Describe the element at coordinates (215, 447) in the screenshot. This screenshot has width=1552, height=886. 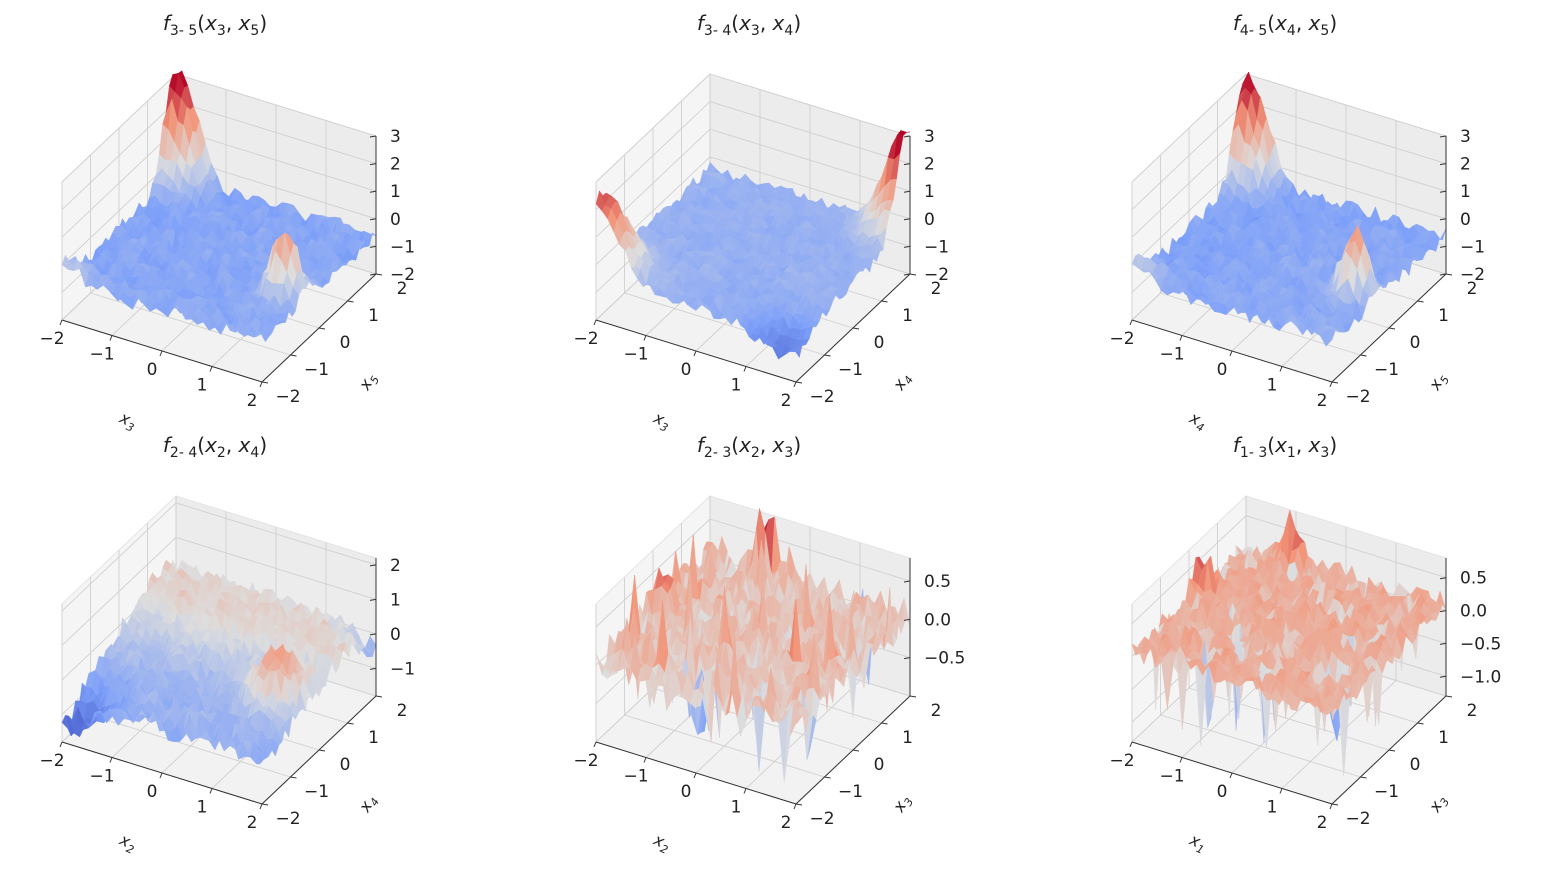
I see `subplot-title: f2- 4(x2, x4)` at that location.